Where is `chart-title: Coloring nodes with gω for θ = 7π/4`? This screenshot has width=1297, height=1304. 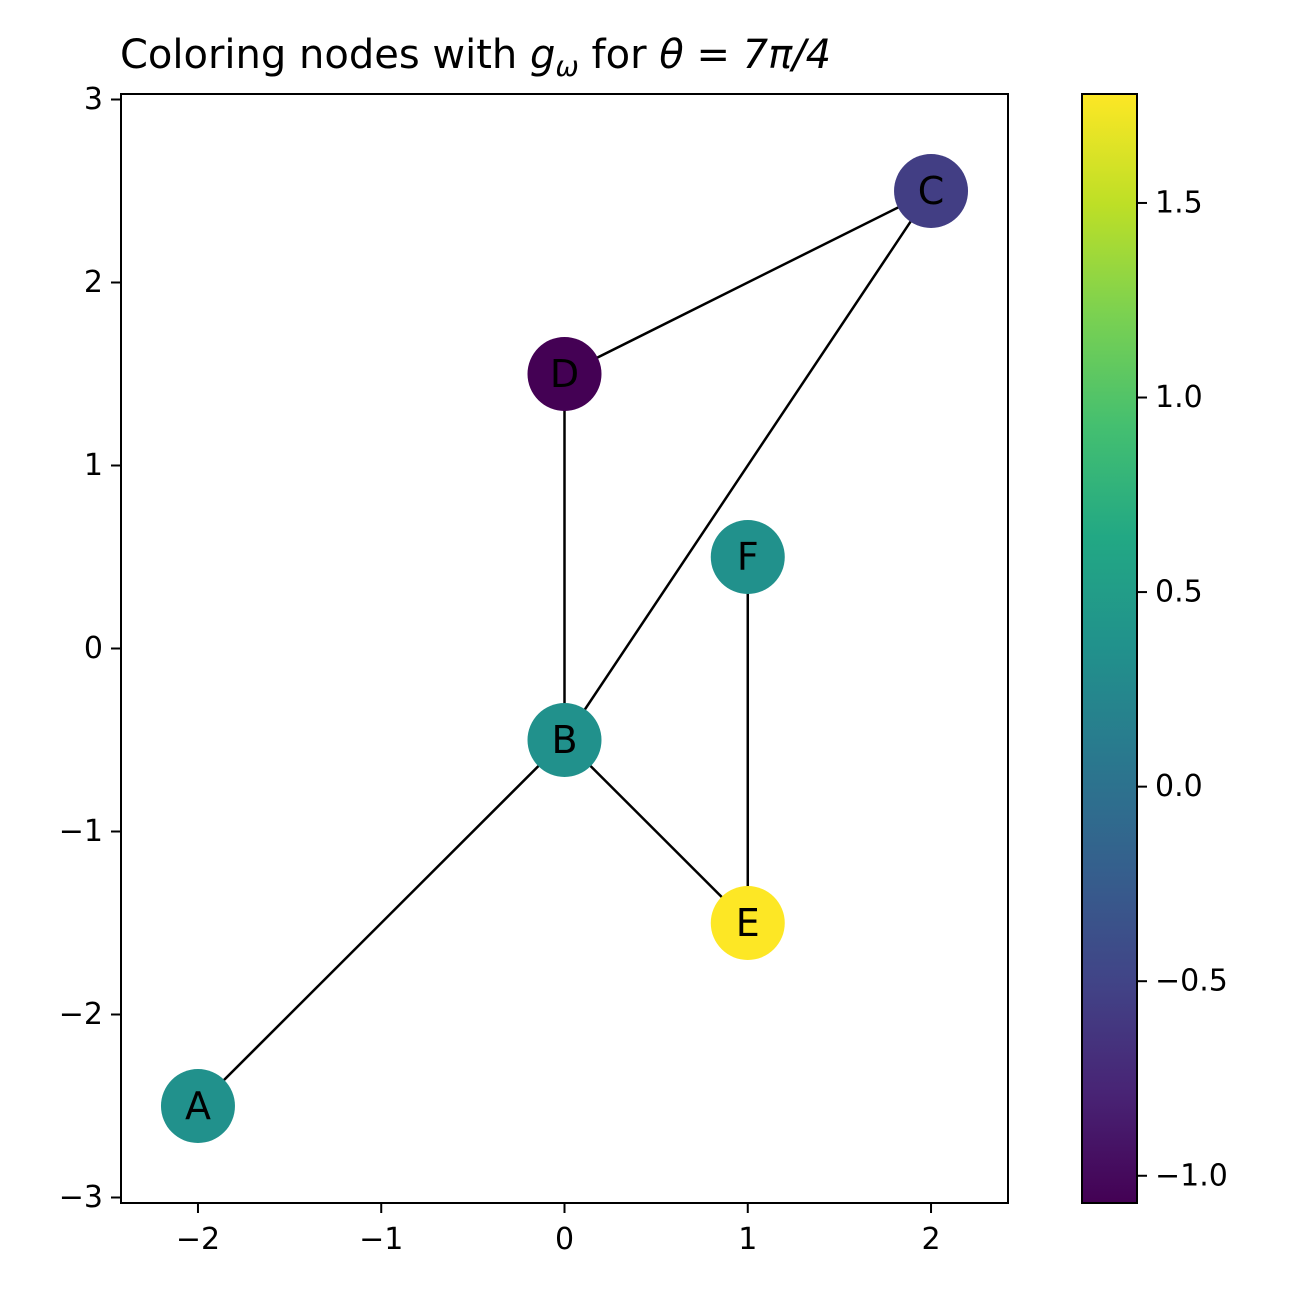
chart-title: Coloring nodes with gω for θ = 7π/4 is located at coordinates (475, 57).